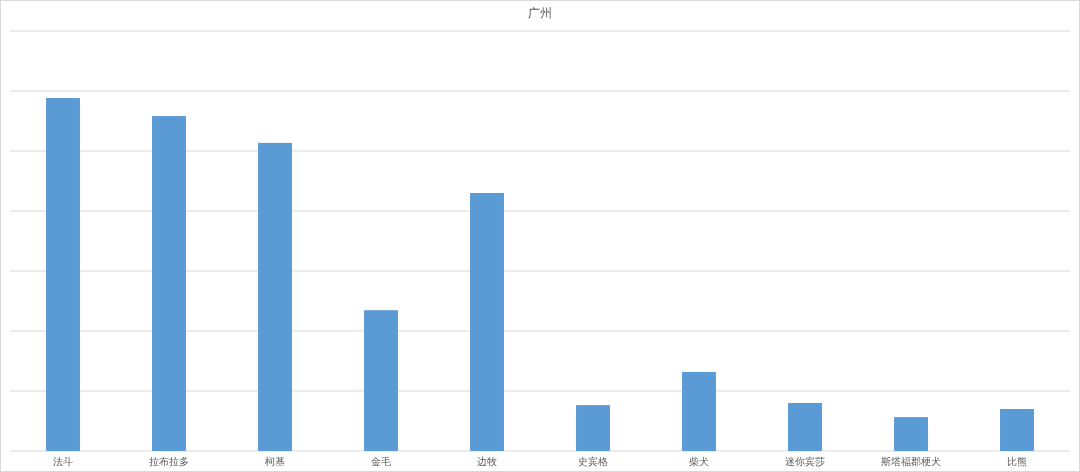 This screenshot has height=472, width=1080. What do you see at coordinates (699, 461) in the screenshot?
I see `x-tick-label: 柴犬` at bounding box center [699, 461].